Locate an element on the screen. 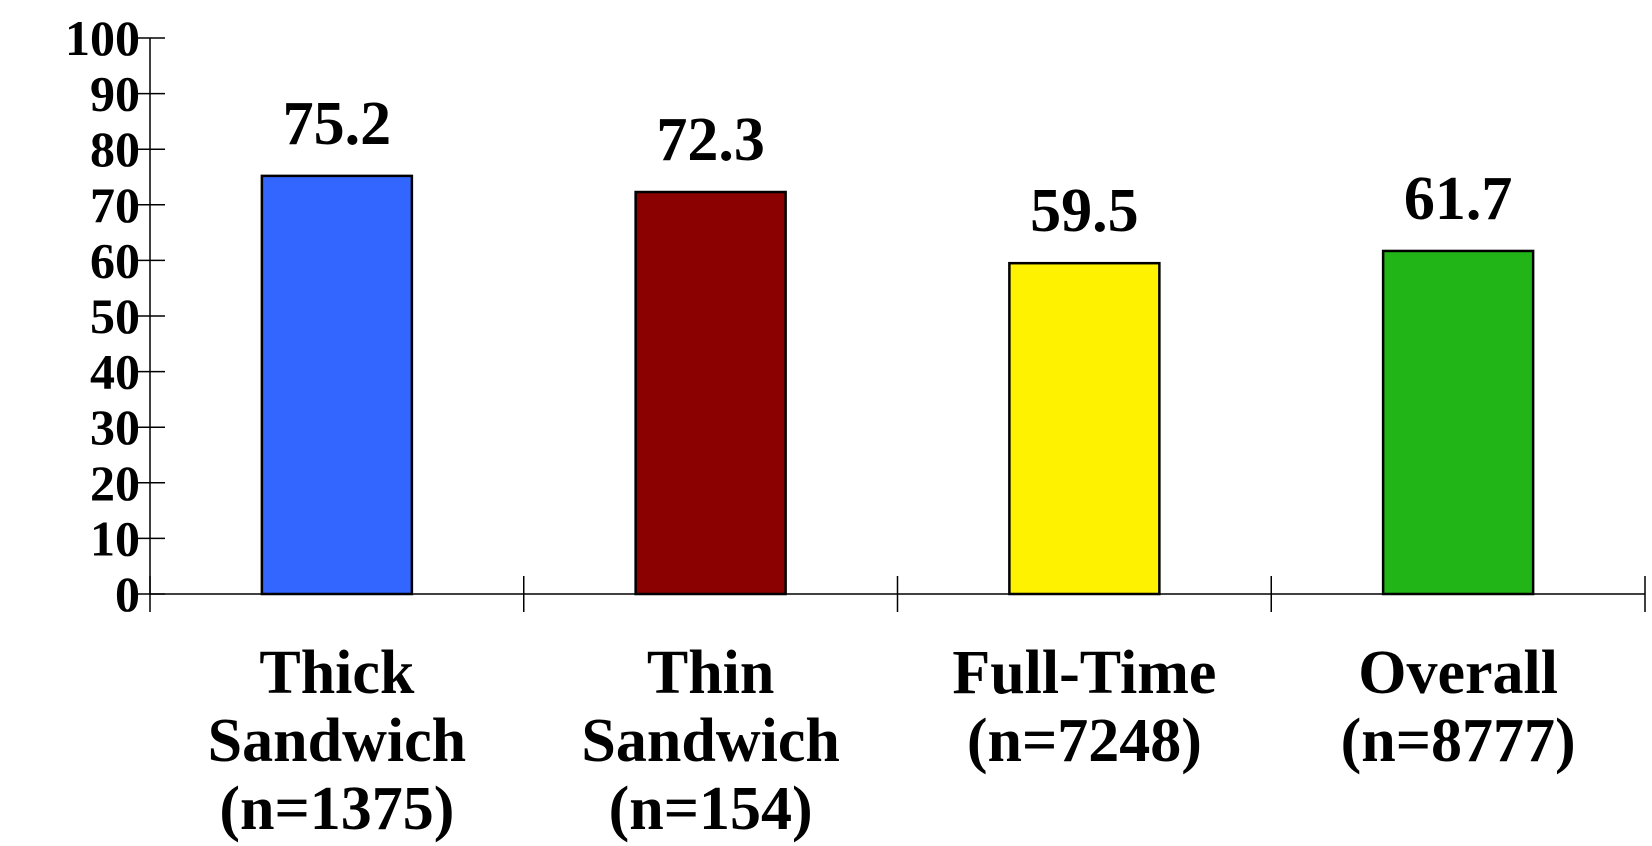 This screenshot has width=1652, height=846. category-label-2: Full-Time(n=7248) is located at coordinates (1084, 707).